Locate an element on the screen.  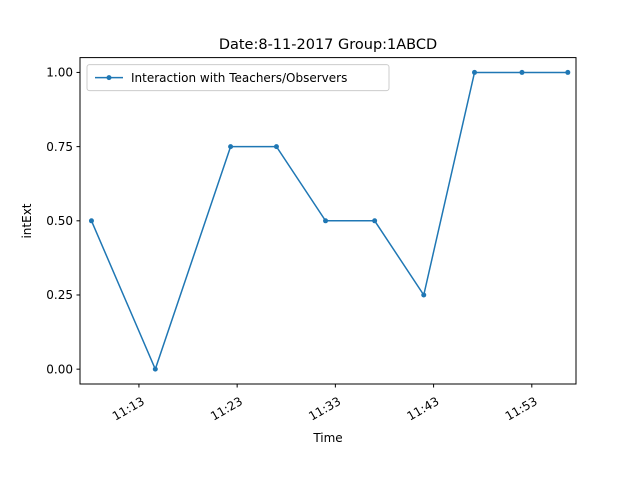
y-tick-label: 0.50 is located at coordinates (59, 221).